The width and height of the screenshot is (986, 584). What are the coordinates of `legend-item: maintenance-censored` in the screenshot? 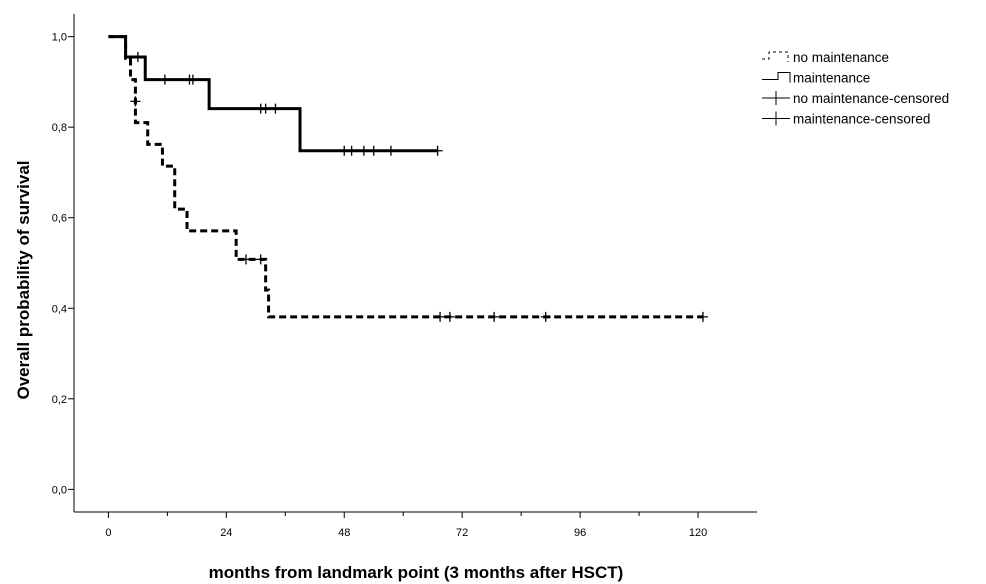 It's located at (846, 119).